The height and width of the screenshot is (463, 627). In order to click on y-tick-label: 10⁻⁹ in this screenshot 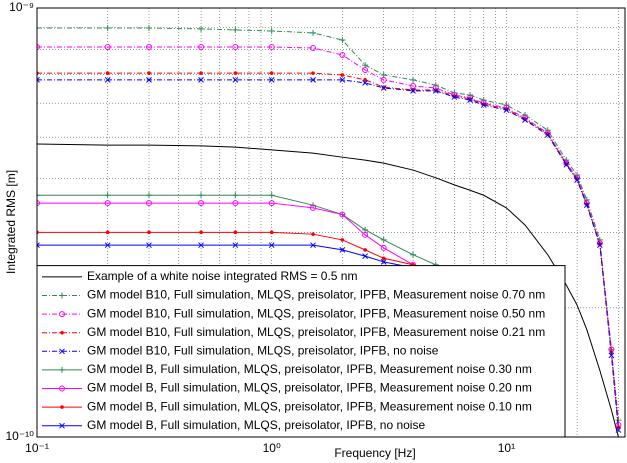, I will do `click(21, 7)`.